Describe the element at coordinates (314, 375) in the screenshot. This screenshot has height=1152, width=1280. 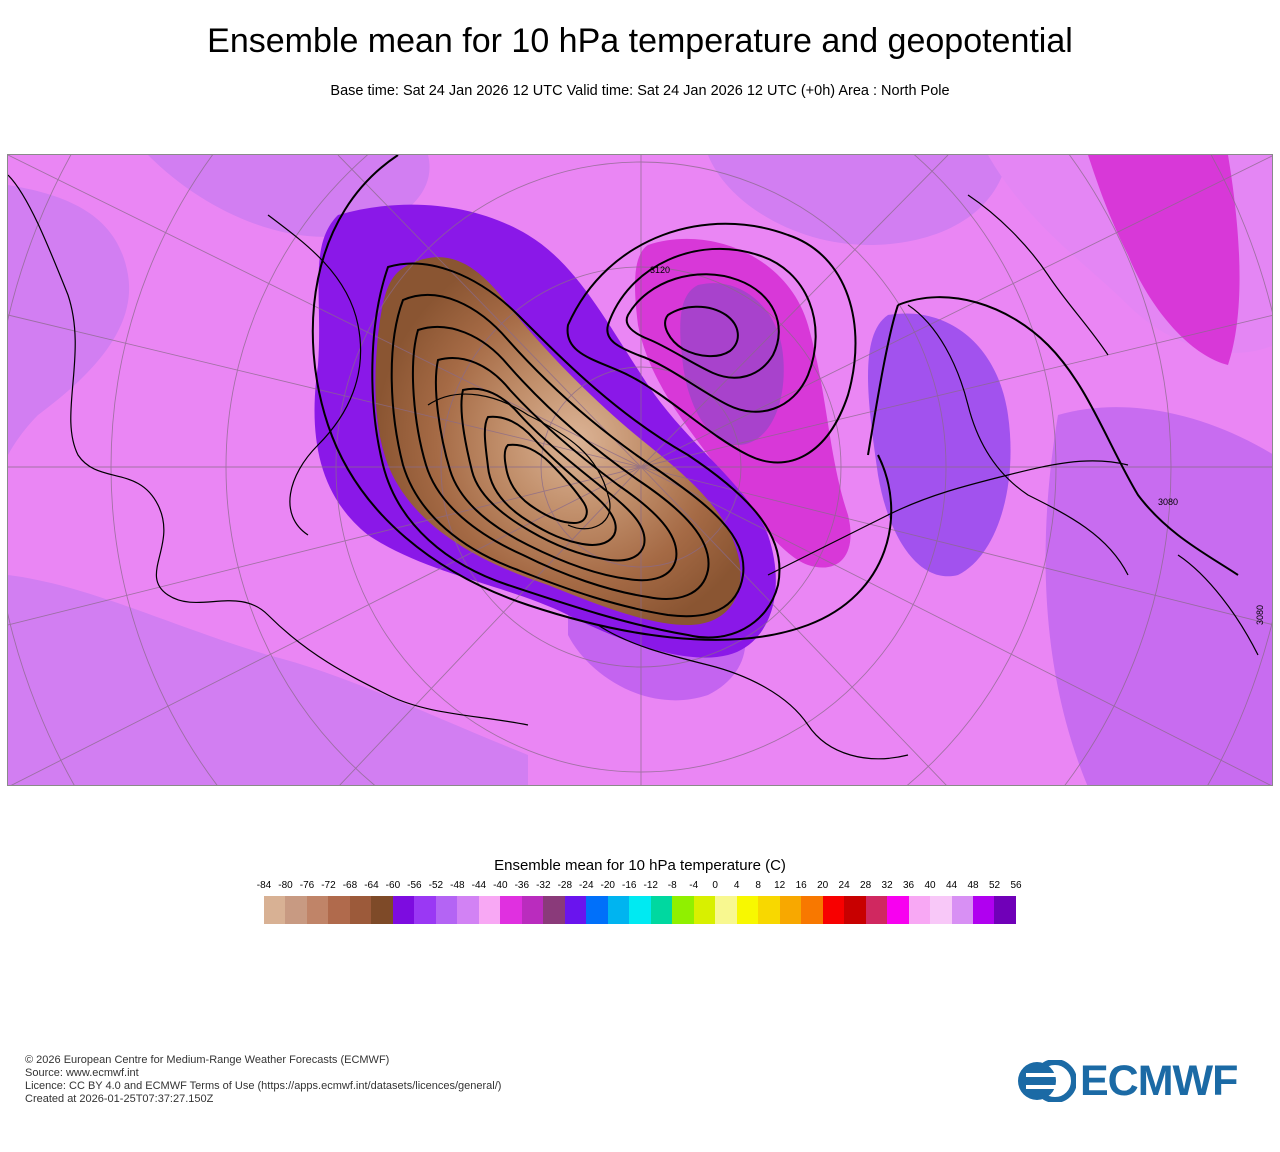
I see `coastline-canada` at that location.